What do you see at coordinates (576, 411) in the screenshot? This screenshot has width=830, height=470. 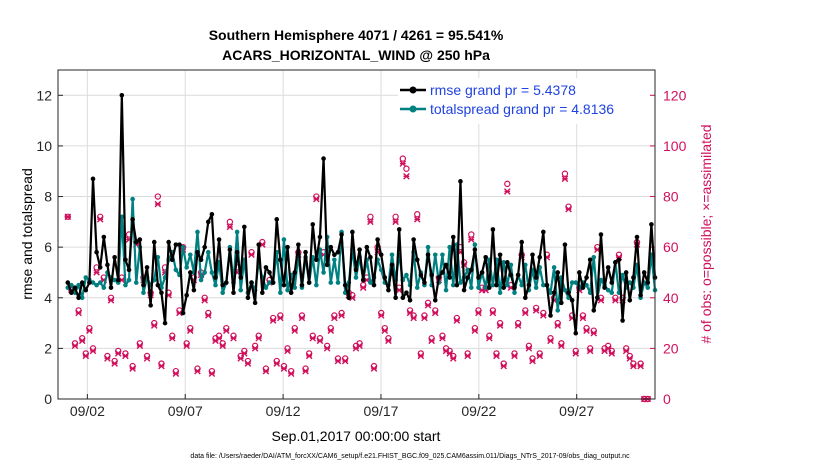 I see `x-tick-label: 09/27` at bounding box center [576, 411].